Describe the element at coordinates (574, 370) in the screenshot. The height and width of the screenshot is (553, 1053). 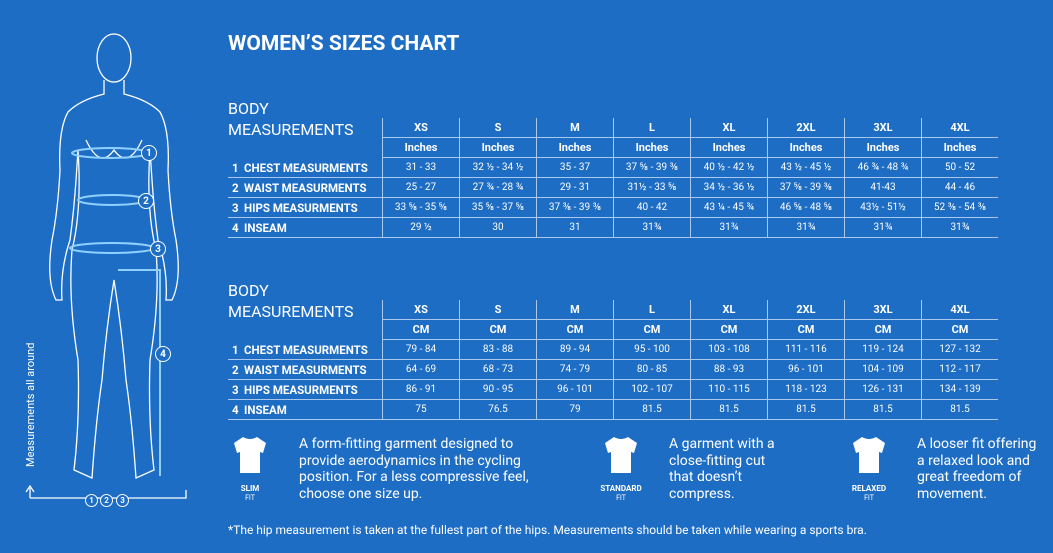
I see `cell: 74 - 79` at that location.